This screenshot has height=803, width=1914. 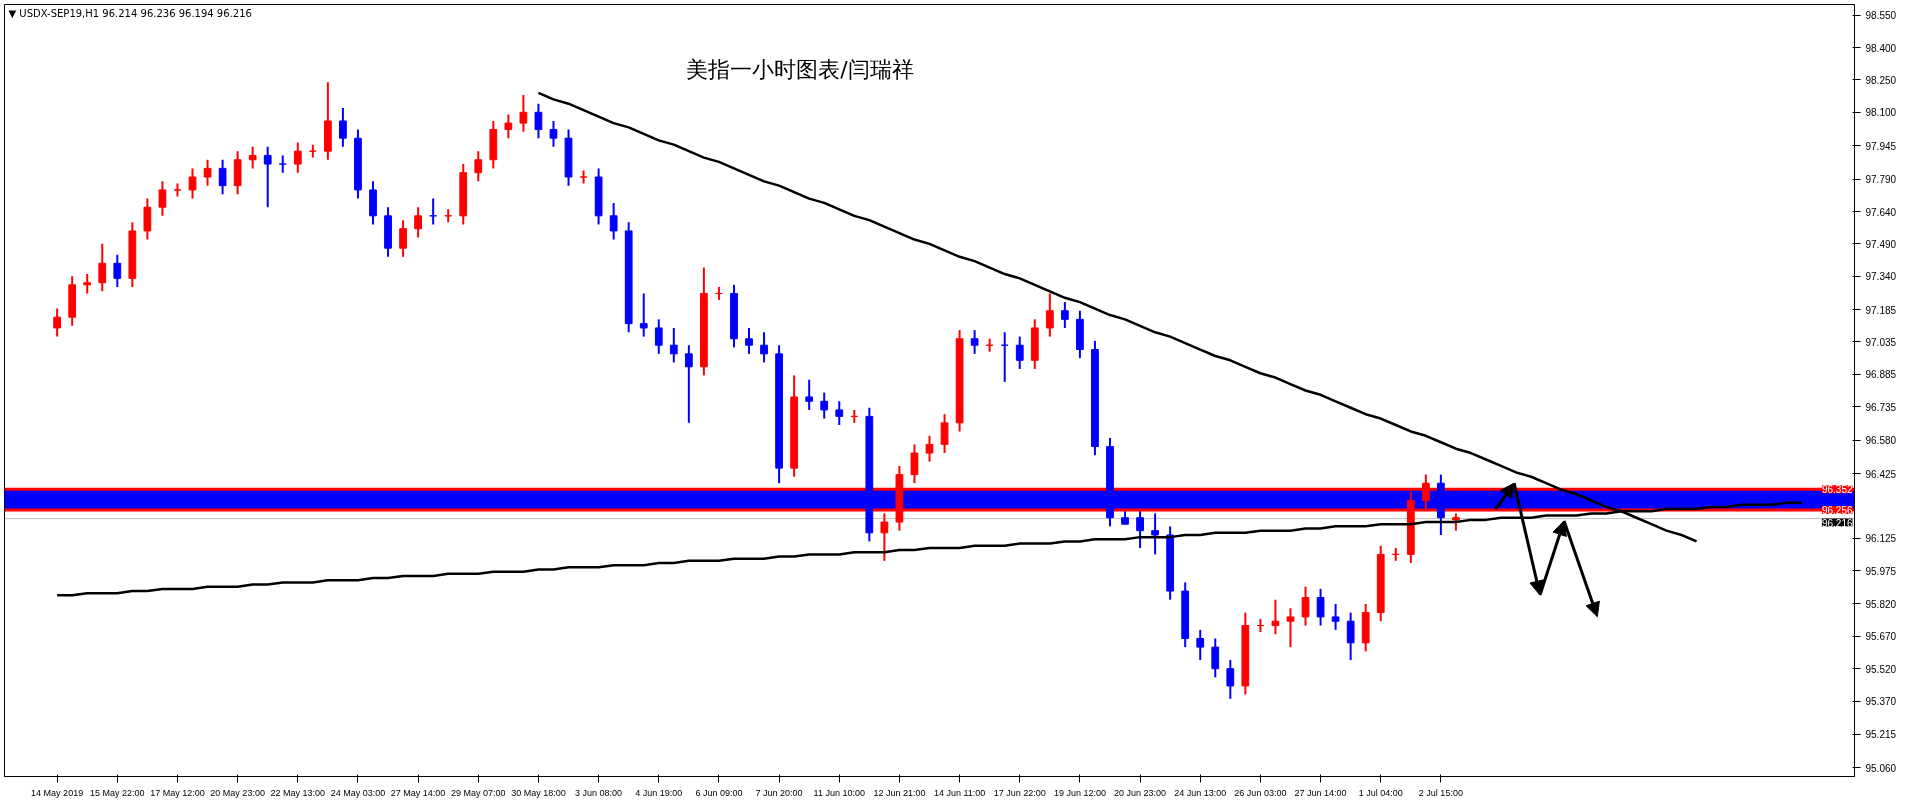 I want to click on y-tick-label: 98.250, so click(x=1881, y=80).